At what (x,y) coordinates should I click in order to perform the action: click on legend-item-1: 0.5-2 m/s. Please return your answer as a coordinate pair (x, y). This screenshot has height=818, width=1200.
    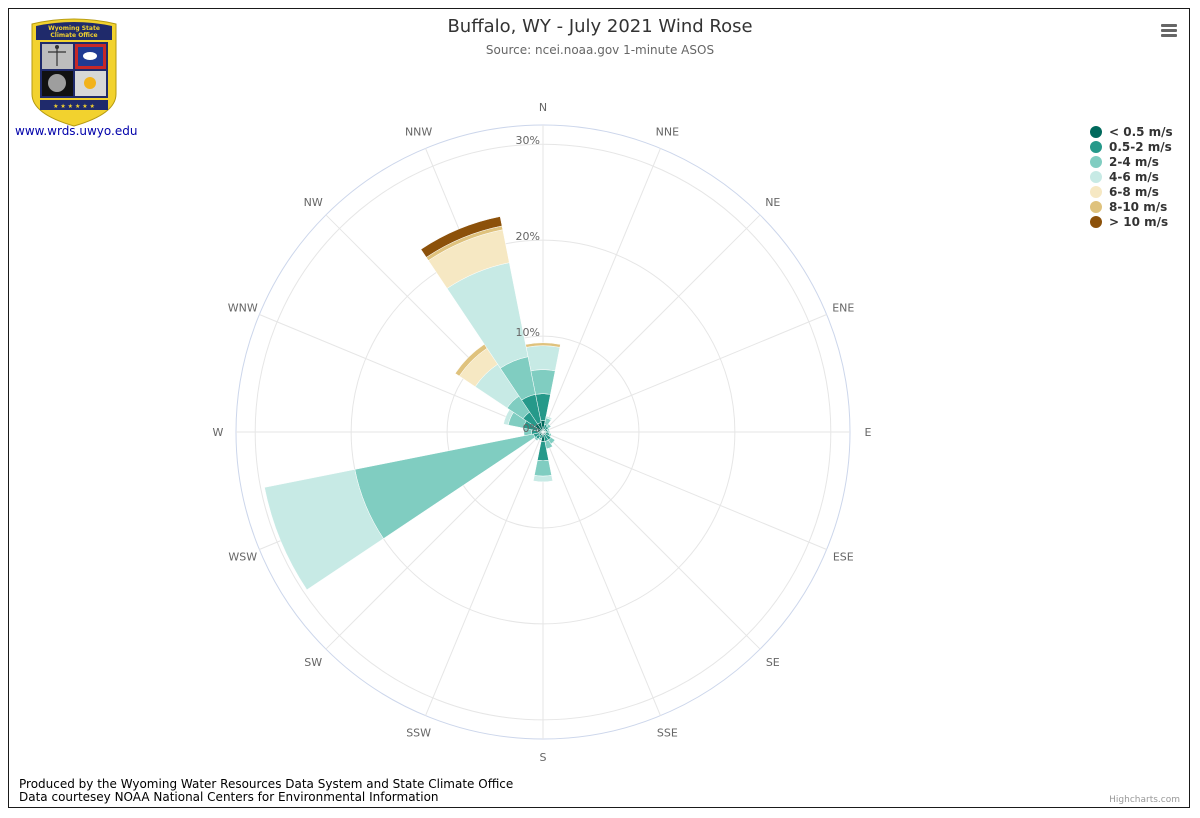
    Looking at the image, I should click on (1131, 146).